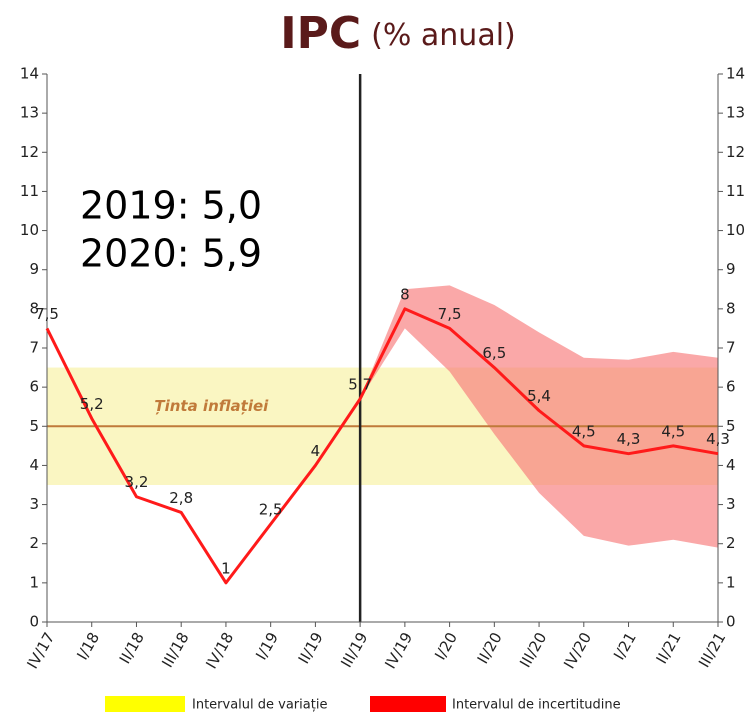 The width and height of the screenshot is (756, 714). What do you see at coordinates (34, 426) in the screenshot?
I see `y-tick-label: 5` at bounding box center [34, 426].